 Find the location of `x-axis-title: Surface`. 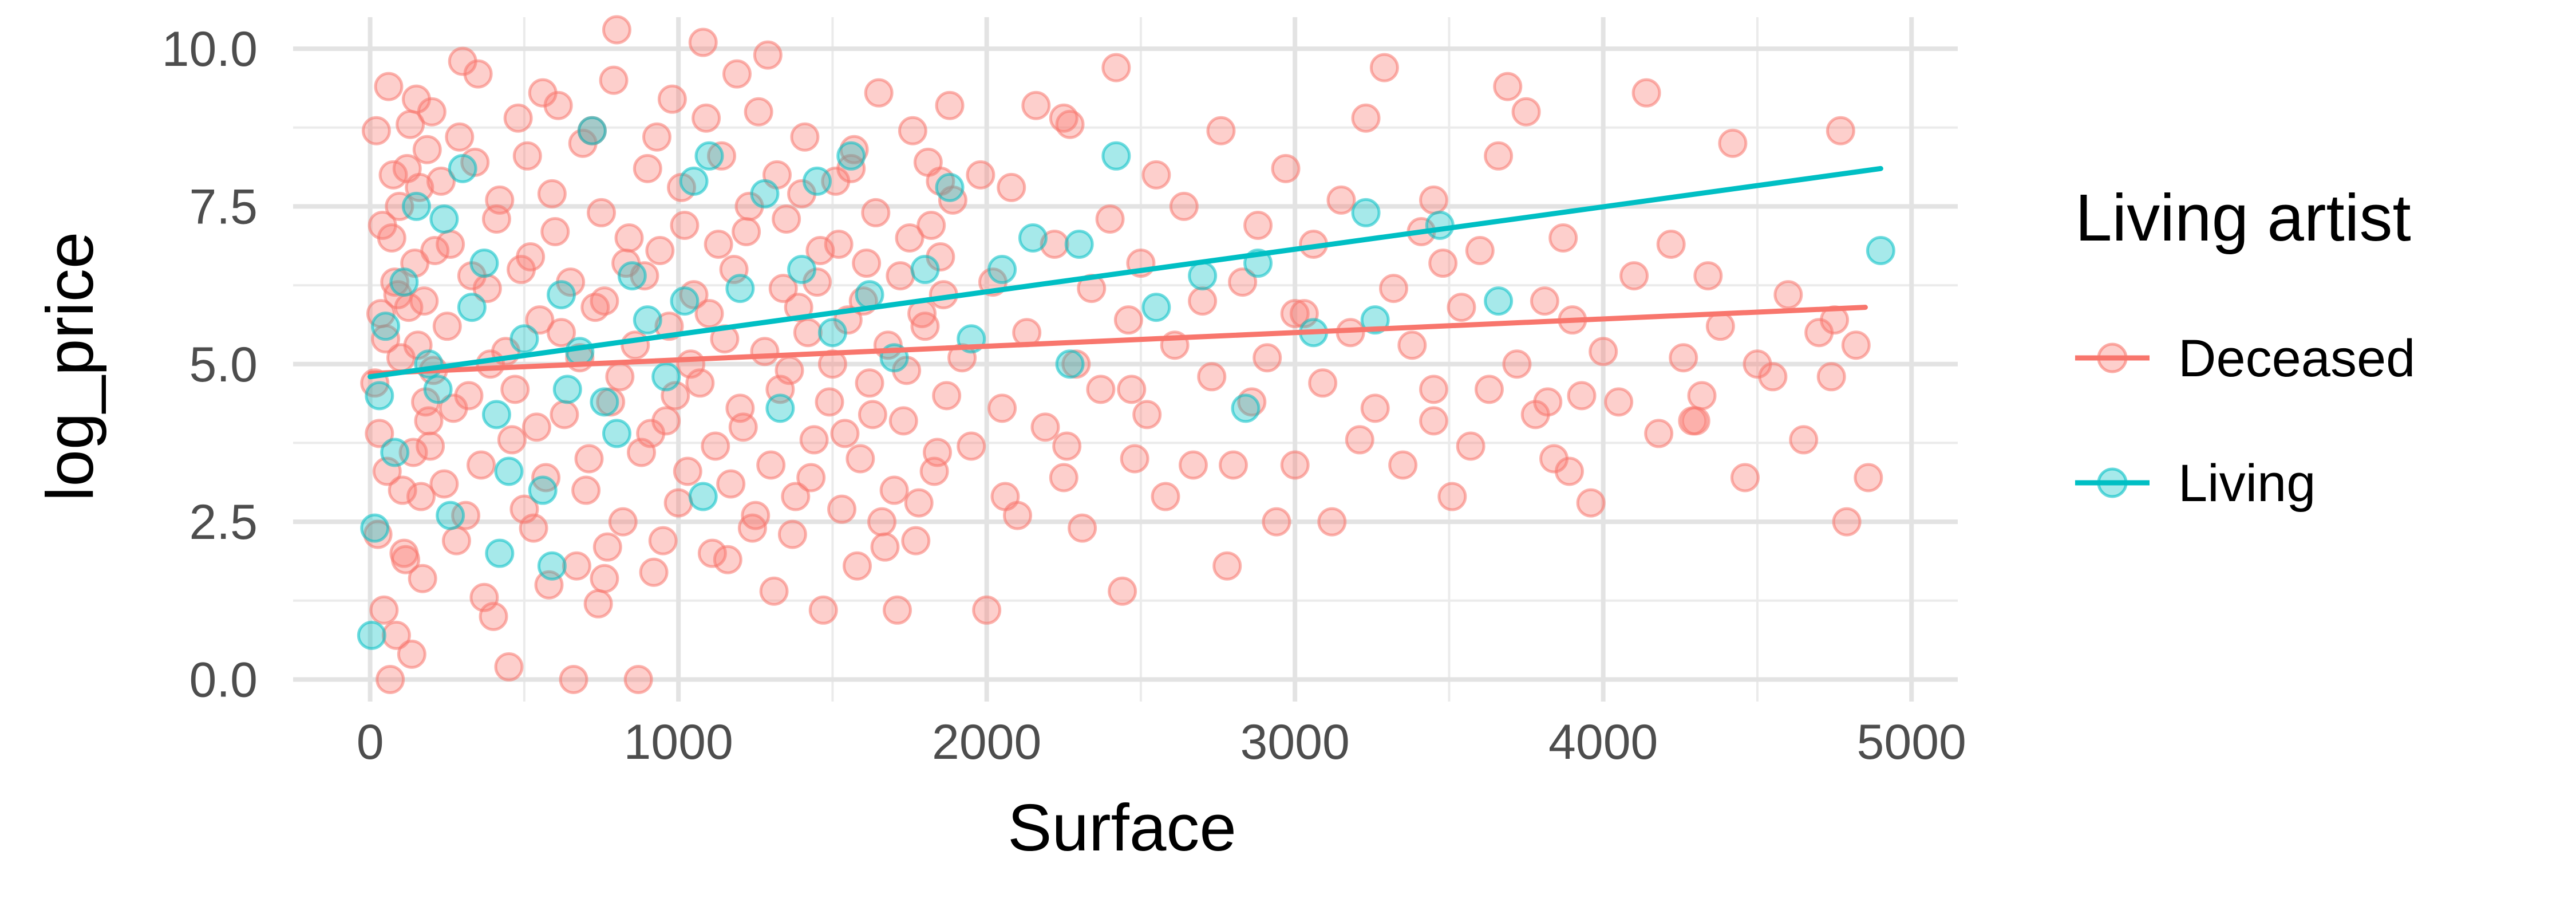

x-axis-title: Surface is located at coordinates (1122, 827).